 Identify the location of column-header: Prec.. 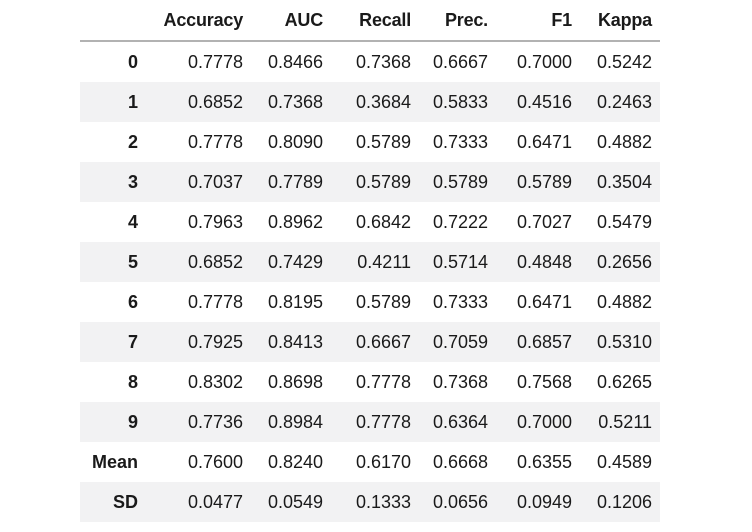
(457, 21).